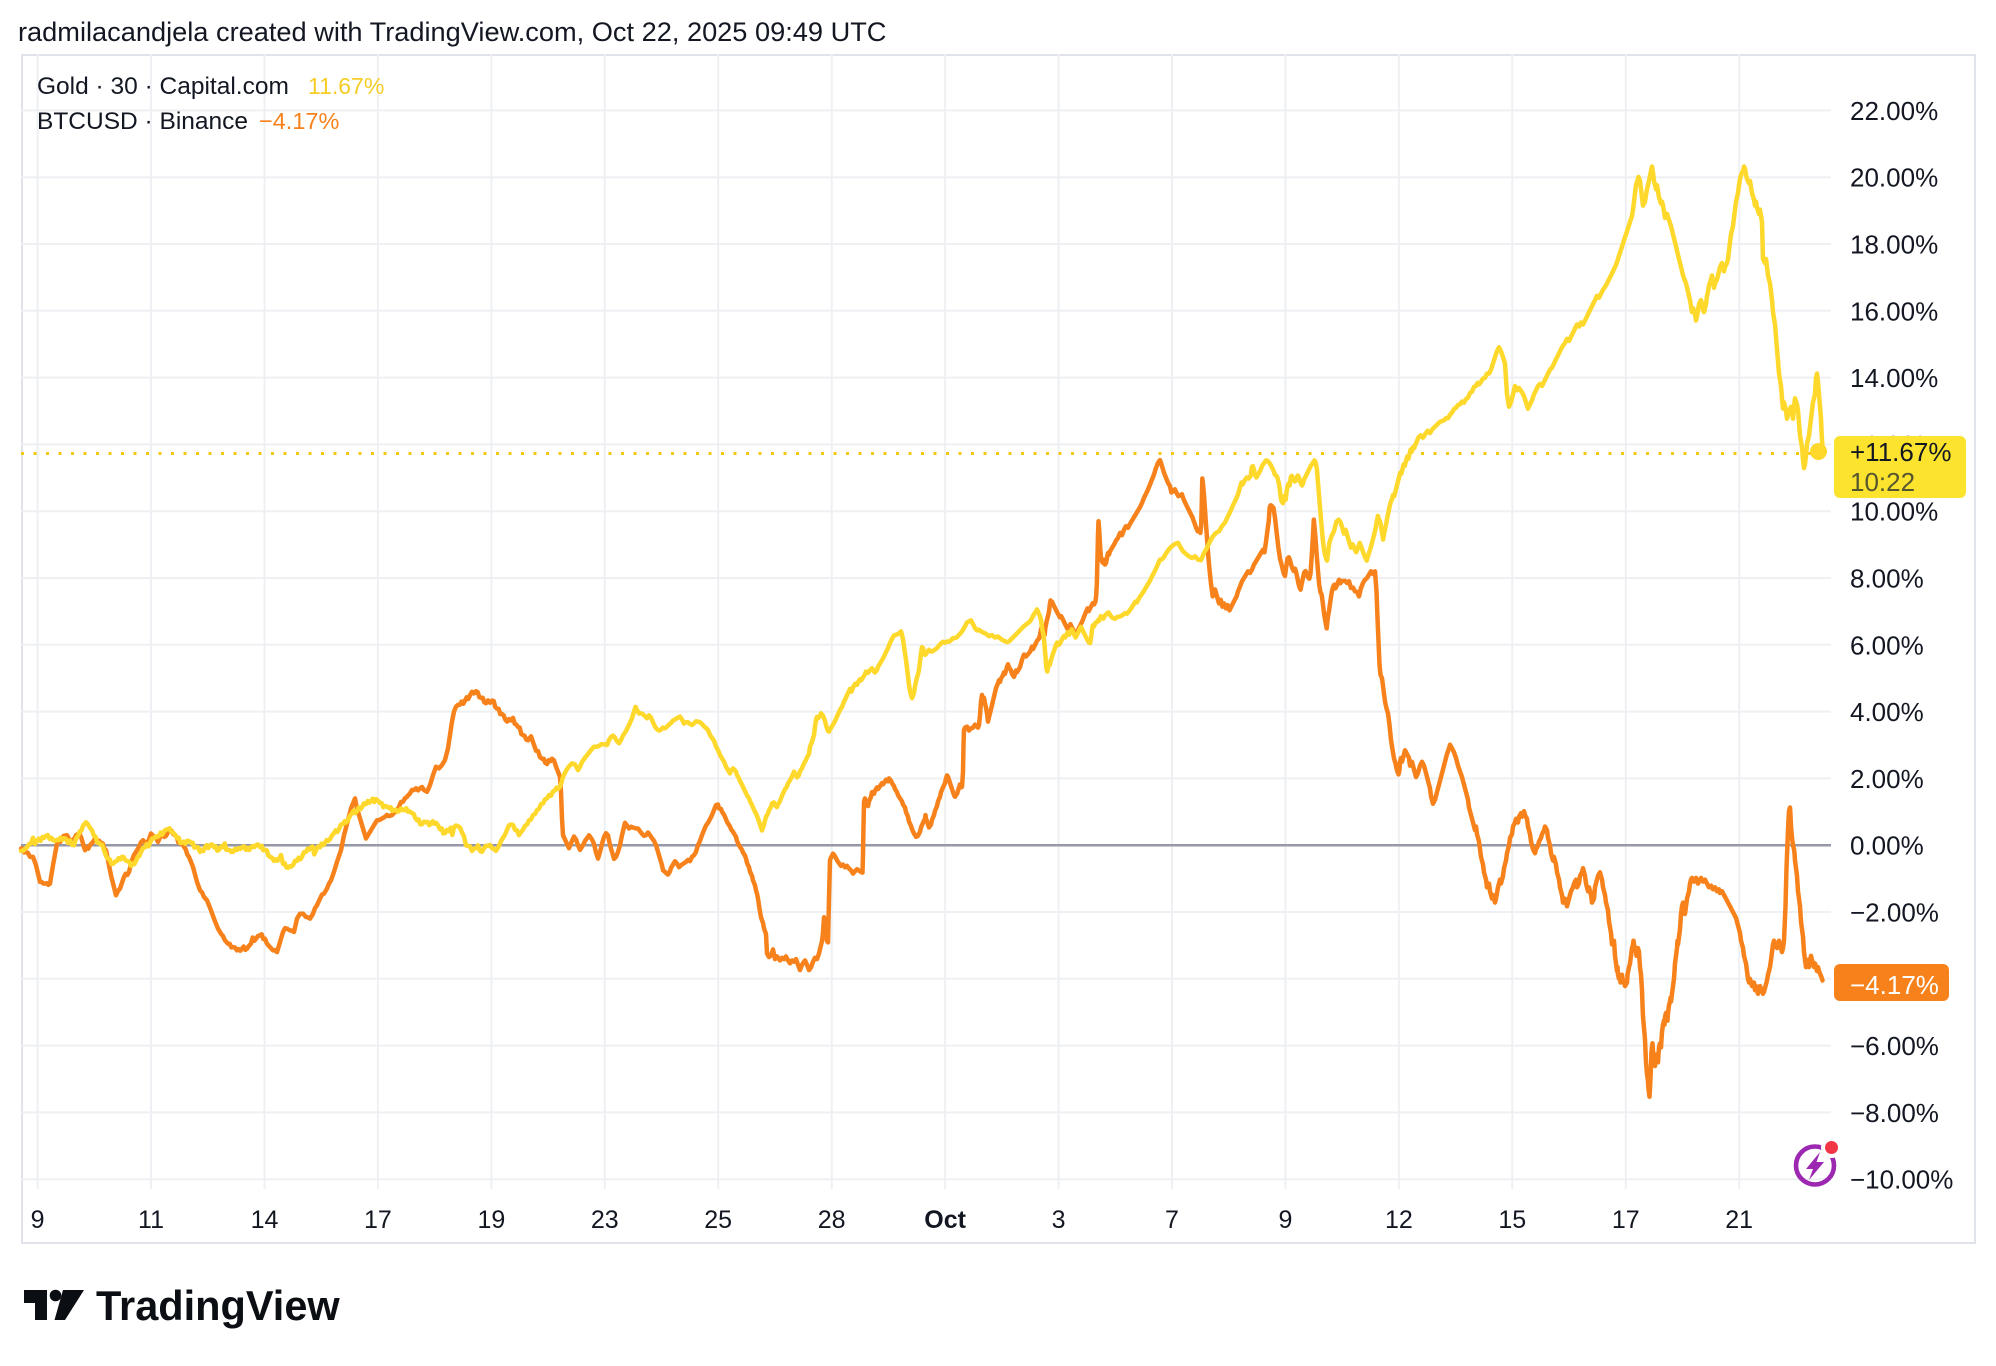  Describe the element at coordinates (1887, 645) in the screenshot. I see `svg-text: 6.00%` at that location.